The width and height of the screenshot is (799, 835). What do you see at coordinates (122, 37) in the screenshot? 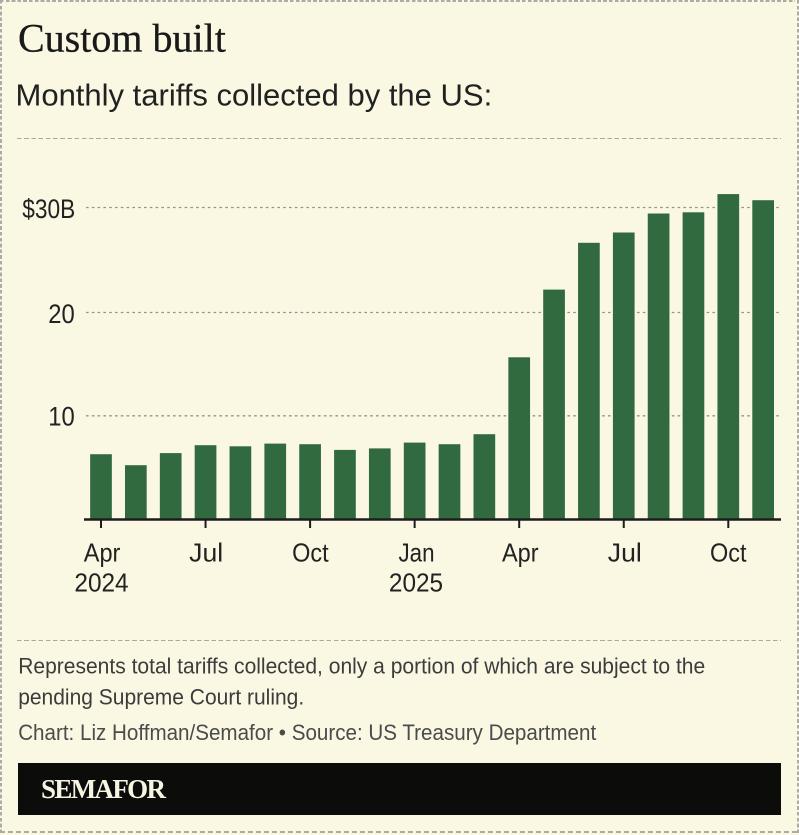
I see `svg-text: Custom built` at bounding box center [122, 37].